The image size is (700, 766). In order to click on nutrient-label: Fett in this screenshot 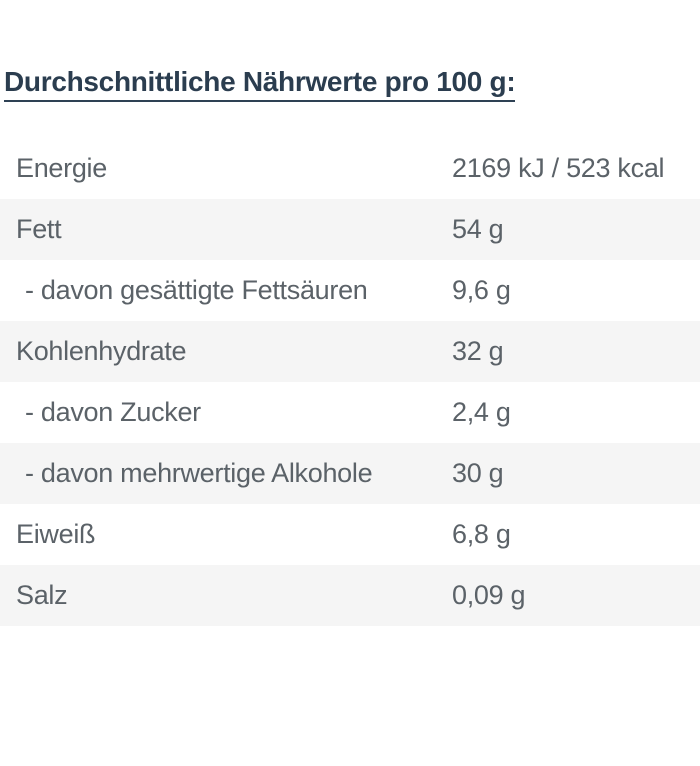, I will do `click(39, 229)`.